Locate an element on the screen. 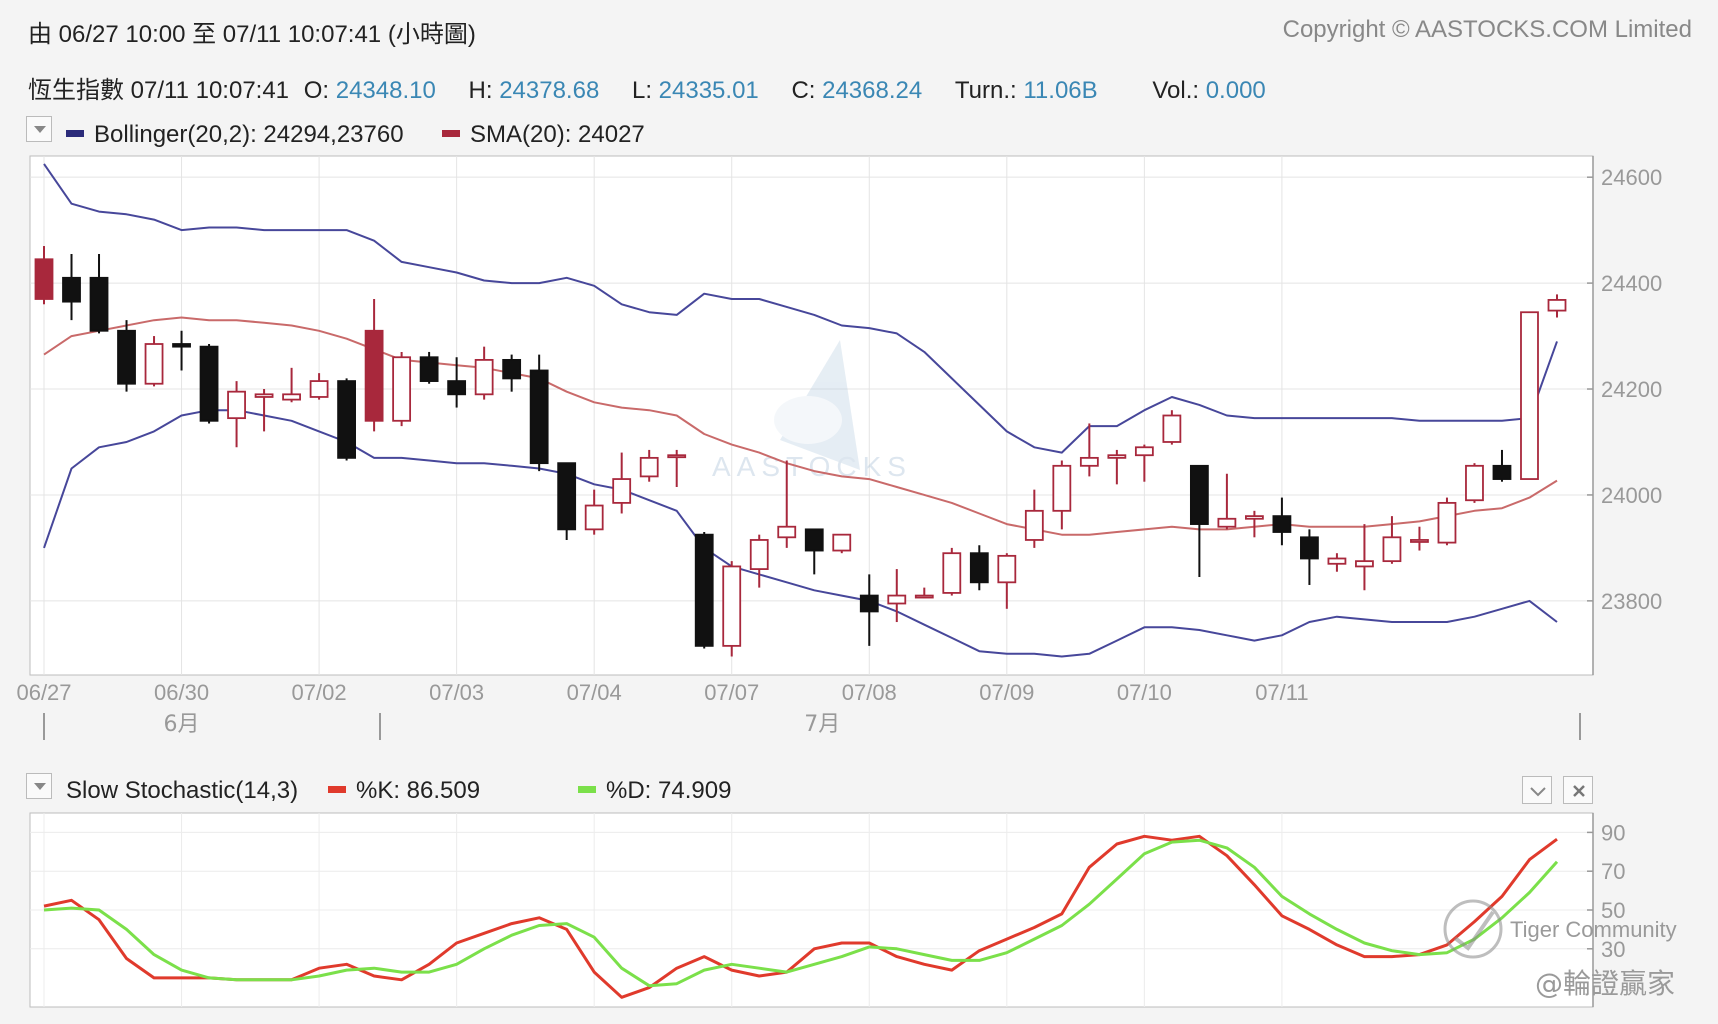  price-x-tick-label: 07/11 is located at coordinates (1281, 692).